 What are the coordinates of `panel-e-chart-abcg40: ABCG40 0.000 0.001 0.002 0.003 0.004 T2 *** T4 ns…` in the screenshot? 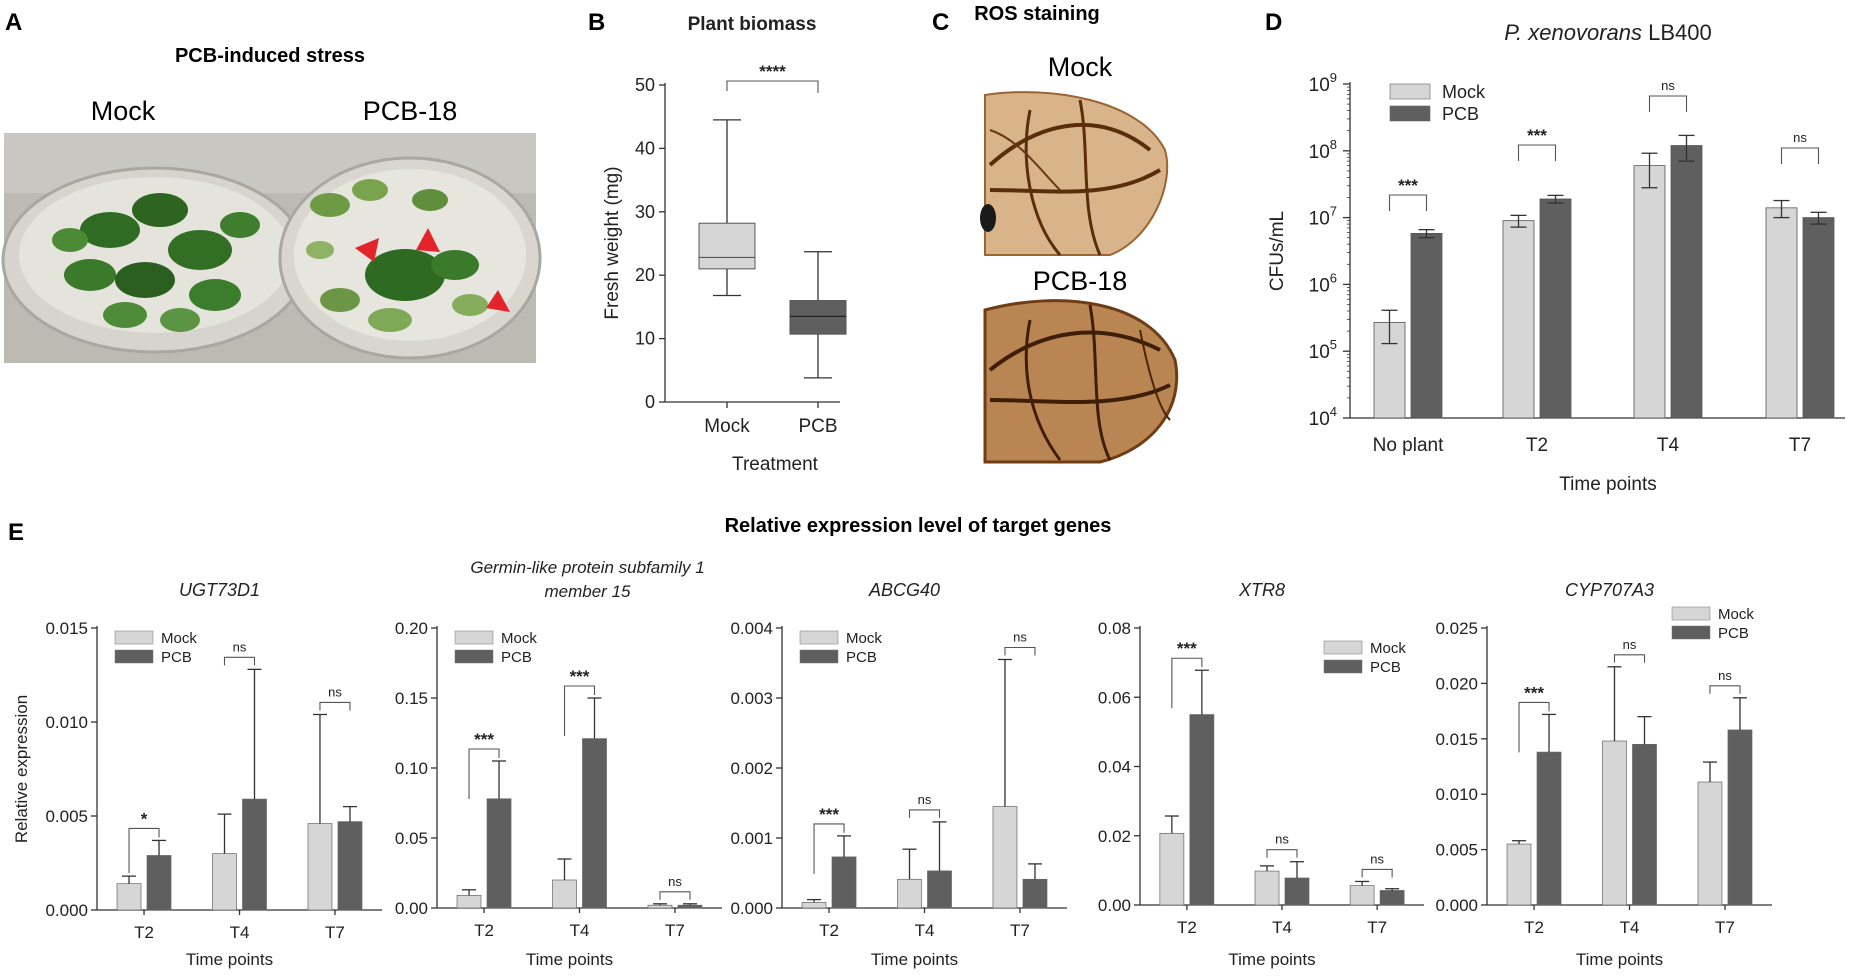 It's located at (898, 774).